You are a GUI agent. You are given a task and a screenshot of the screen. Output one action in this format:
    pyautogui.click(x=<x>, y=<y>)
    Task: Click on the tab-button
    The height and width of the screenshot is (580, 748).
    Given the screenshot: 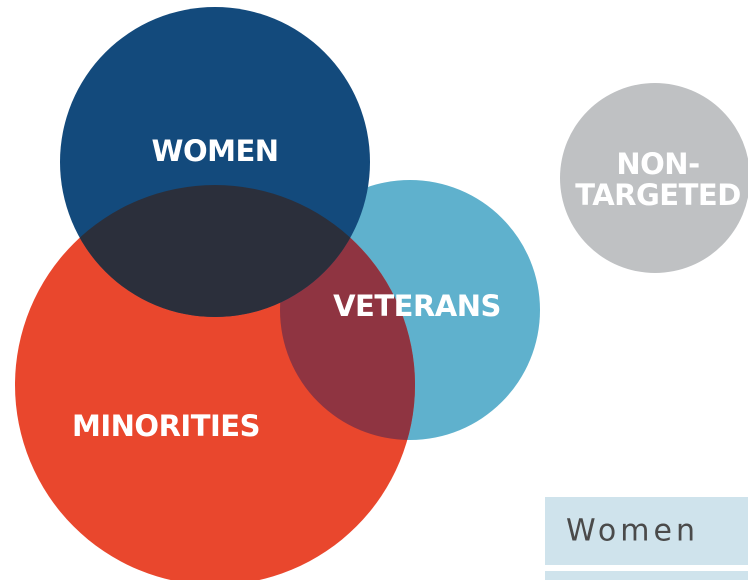 What is the action you would take?
    pyautogui.click(x=646, y=531)
    